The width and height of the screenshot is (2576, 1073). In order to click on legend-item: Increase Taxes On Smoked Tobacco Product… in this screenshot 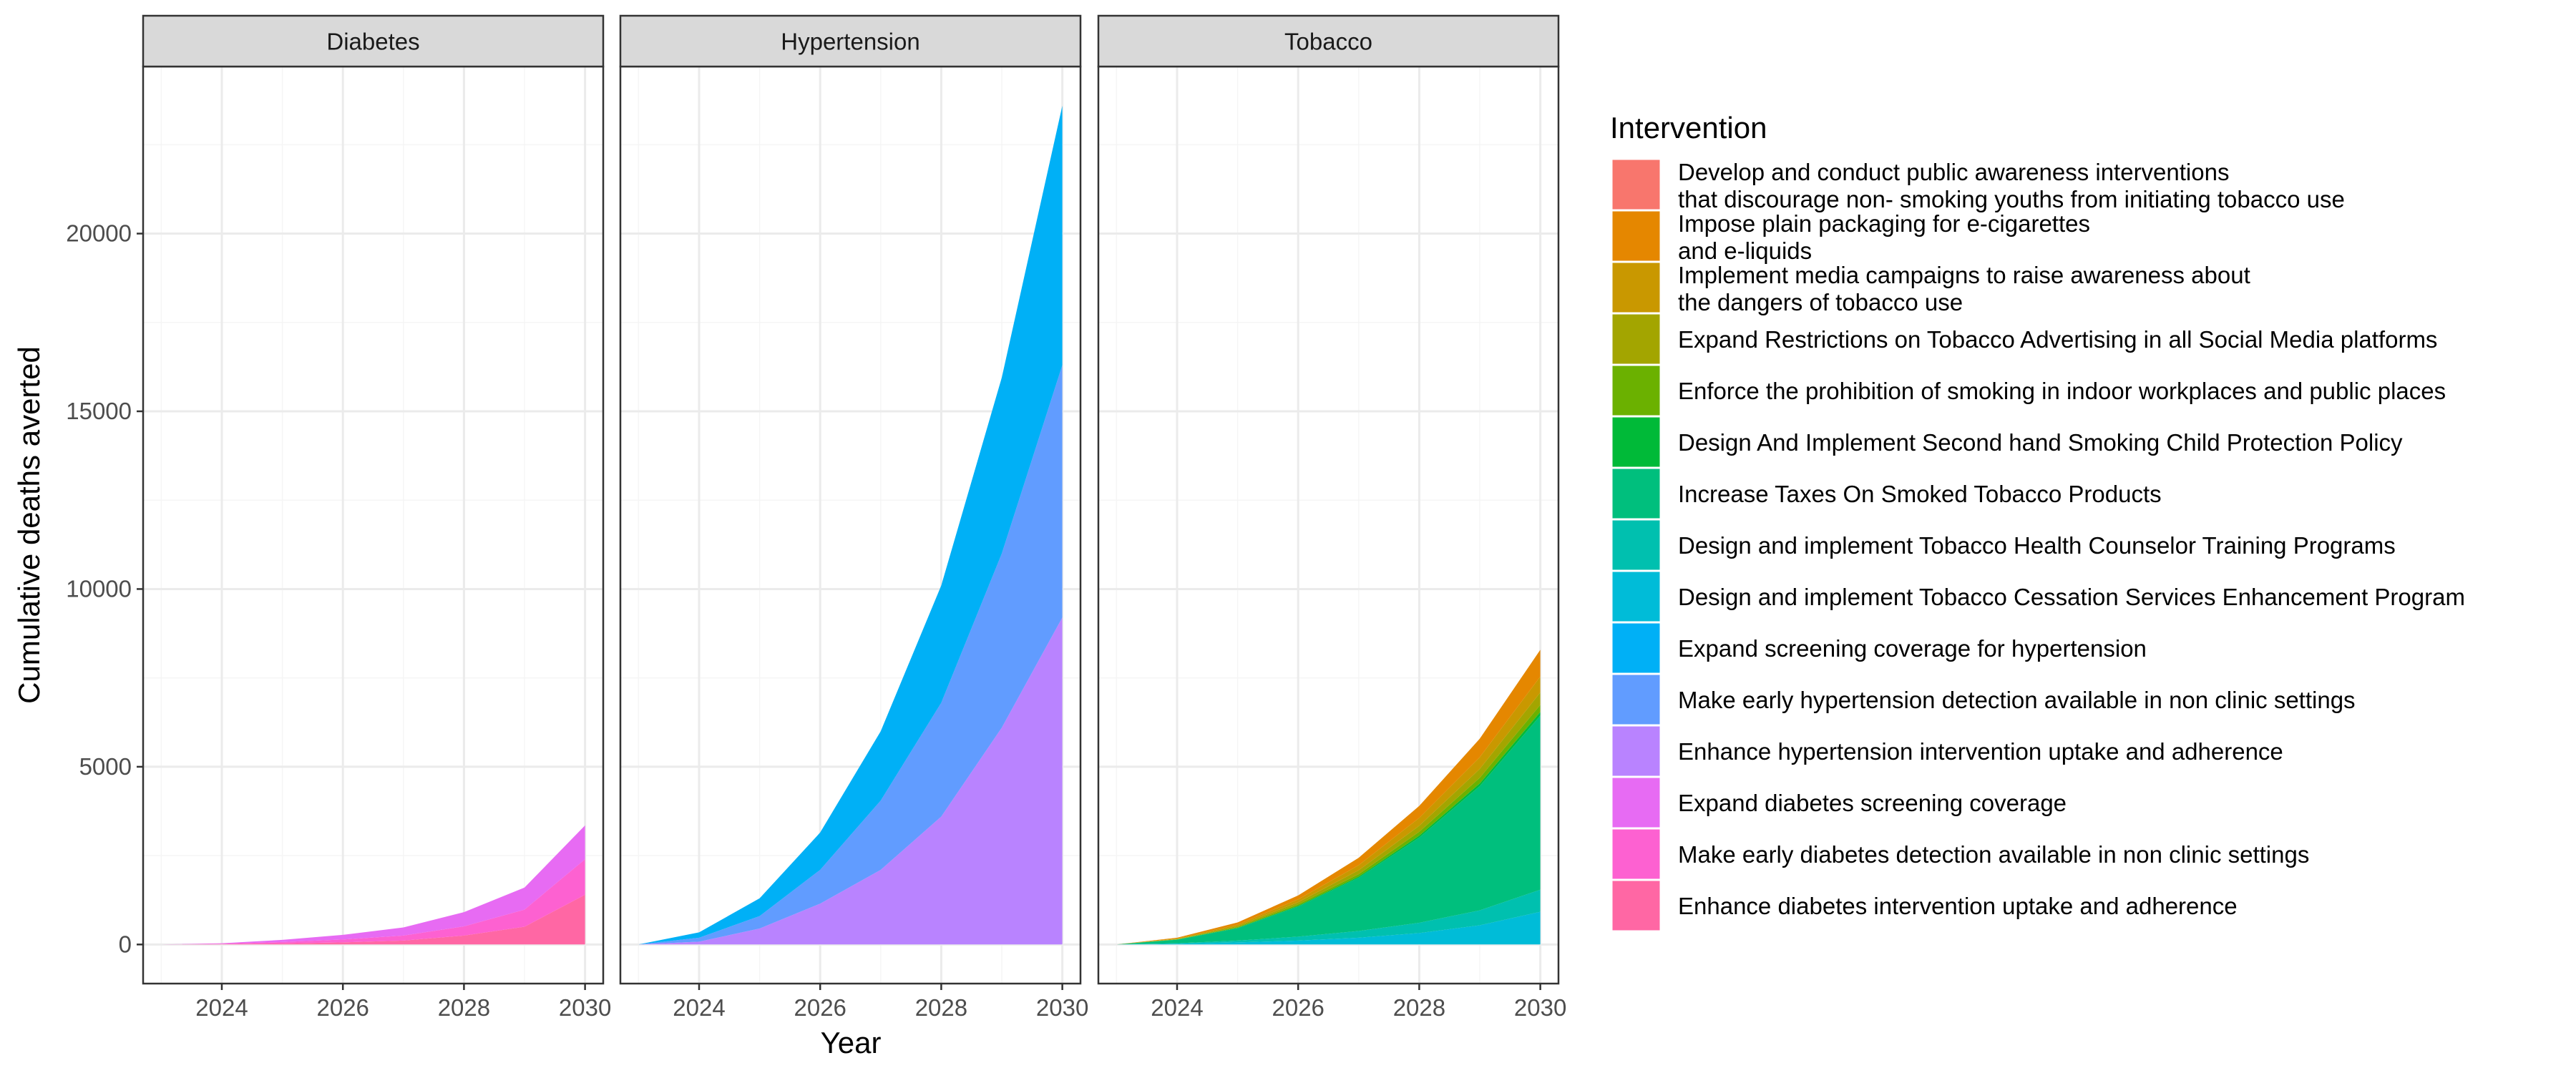, I will do `click(1886, 494)`.